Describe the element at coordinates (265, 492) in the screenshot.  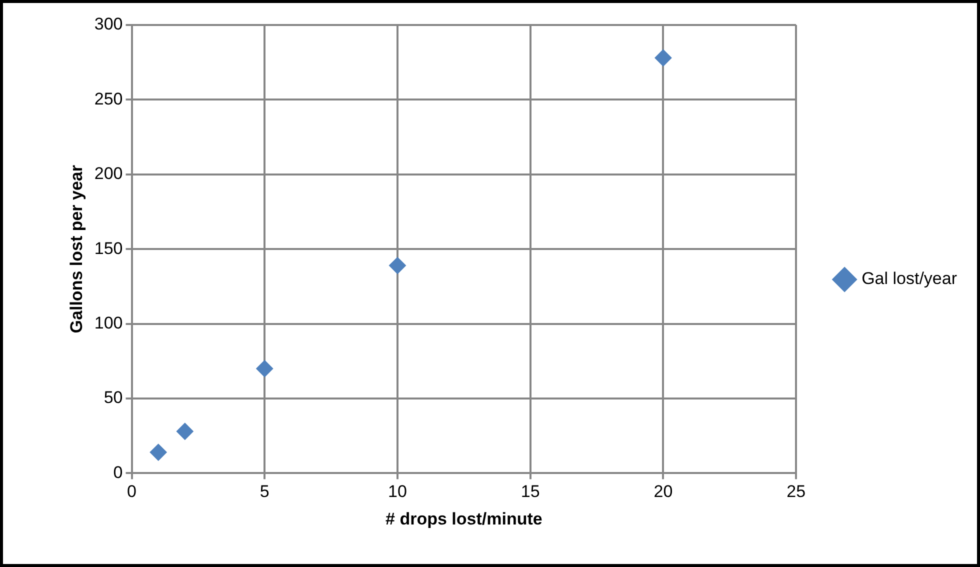
I see `x-tick-label: 5` at that location.